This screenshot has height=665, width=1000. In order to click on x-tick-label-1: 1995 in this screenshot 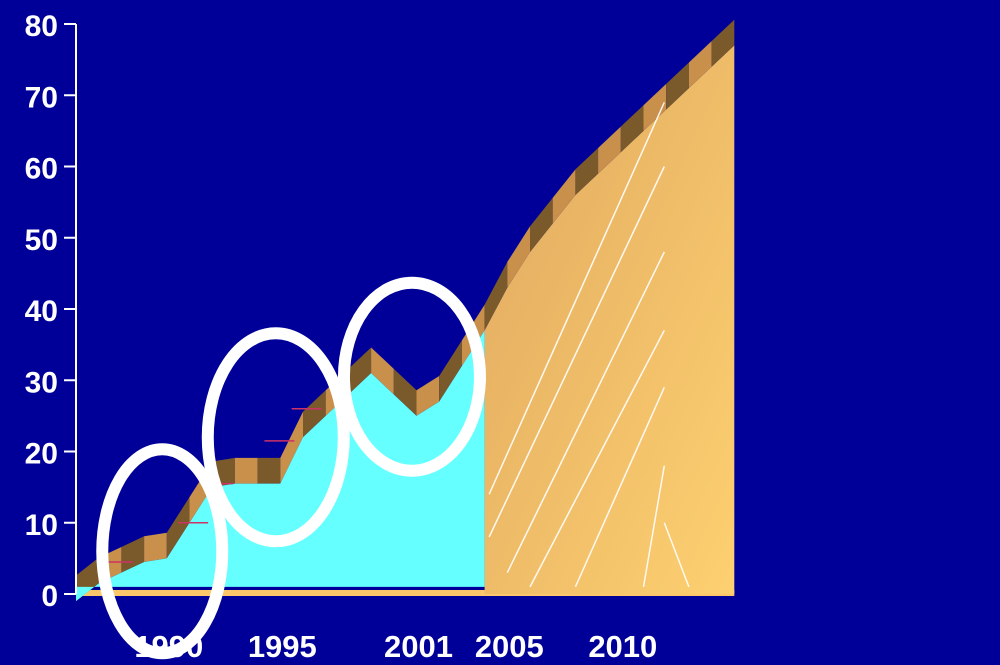, I will do `click(282, 646)`.